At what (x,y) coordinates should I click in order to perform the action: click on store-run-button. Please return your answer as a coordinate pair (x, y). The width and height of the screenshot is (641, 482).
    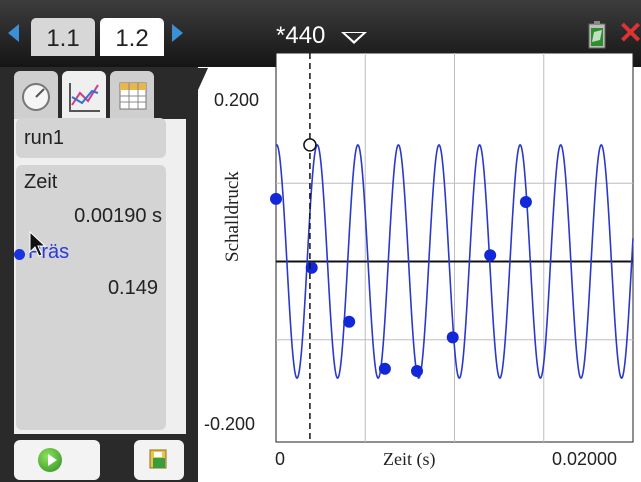
    Looking at the image, I should click on (159, 460).